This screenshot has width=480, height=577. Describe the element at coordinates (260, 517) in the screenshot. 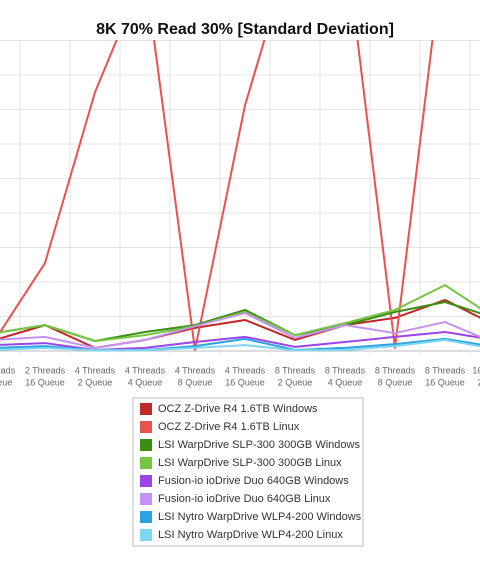

I see `legend-label: LSI Nytro WarpDrive WLP4-200 Windows` at that location.